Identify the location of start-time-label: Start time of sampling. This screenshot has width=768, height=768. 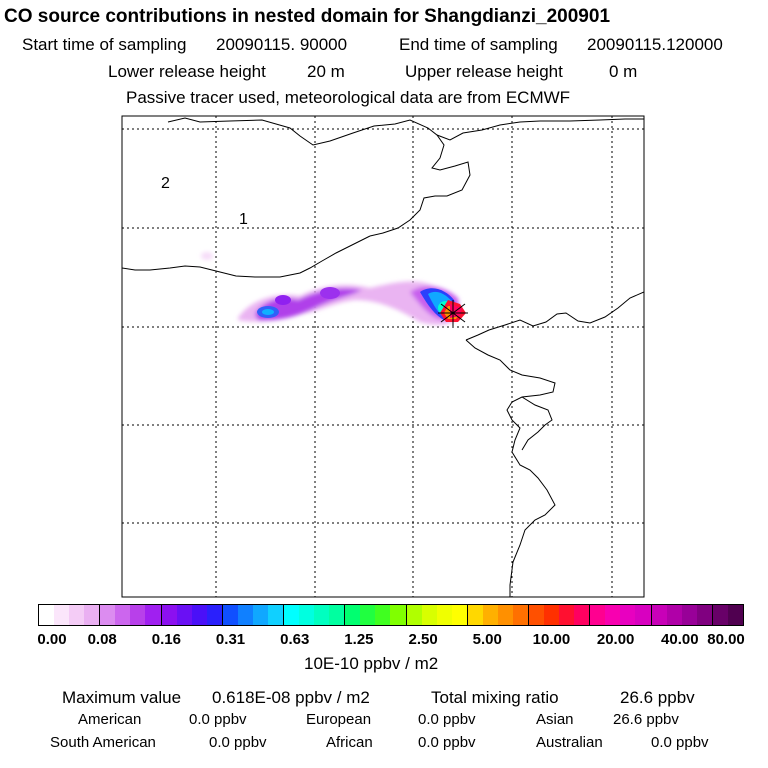
(104, 44).